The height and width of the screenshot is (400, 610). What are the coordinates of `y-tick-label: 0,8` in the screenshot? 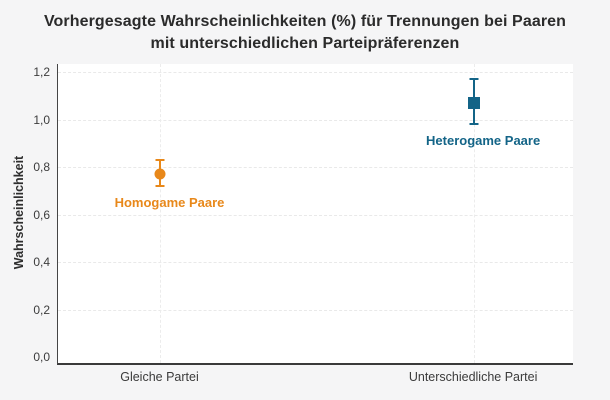 It's located at (41, 167).